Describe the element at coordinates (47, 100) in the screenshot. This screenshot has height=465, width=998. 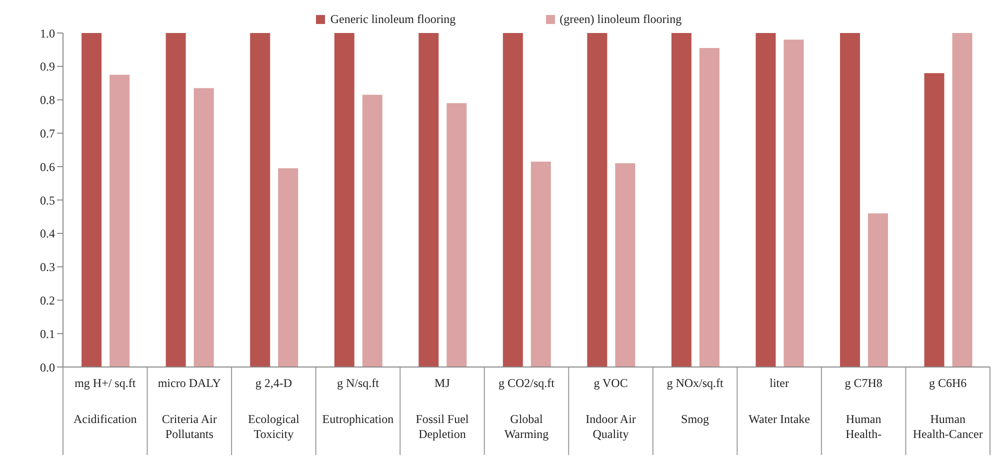
I see `y-tick-label: 0.8` at that location.